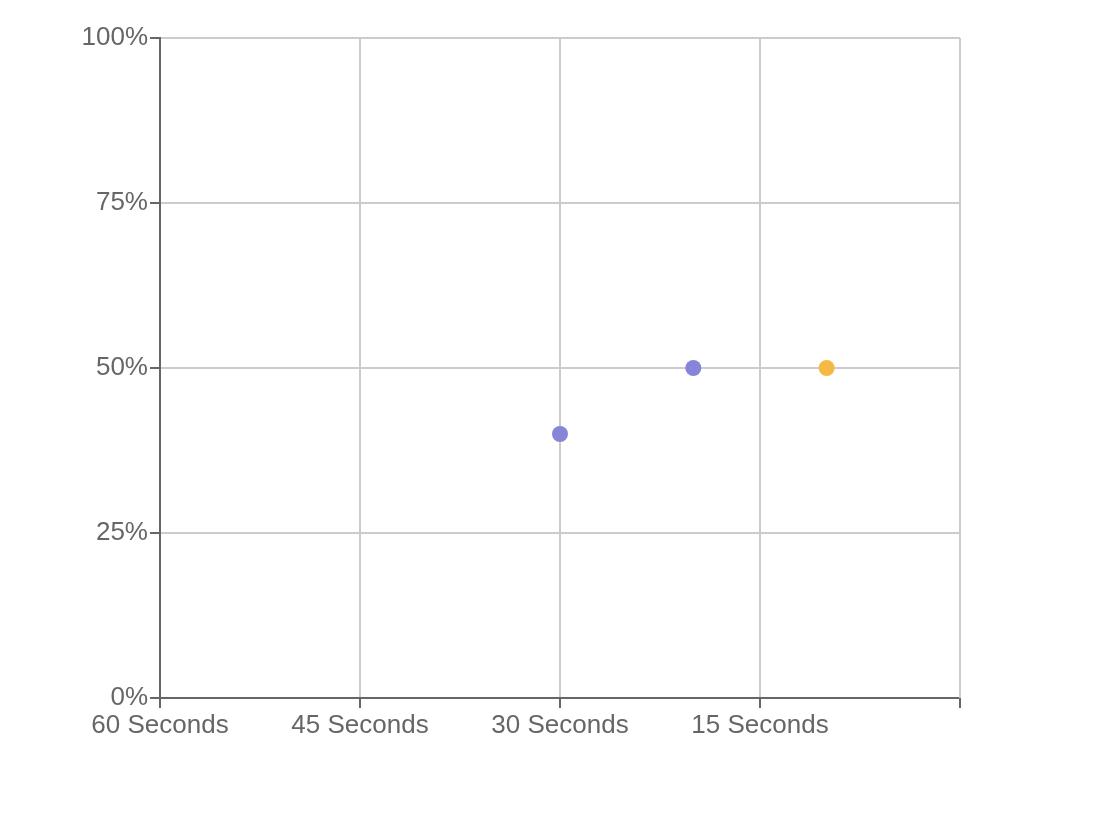 The image size is (1093, 840). I want to click on x-tick-label: 30 Seconds, so click(560, 723).